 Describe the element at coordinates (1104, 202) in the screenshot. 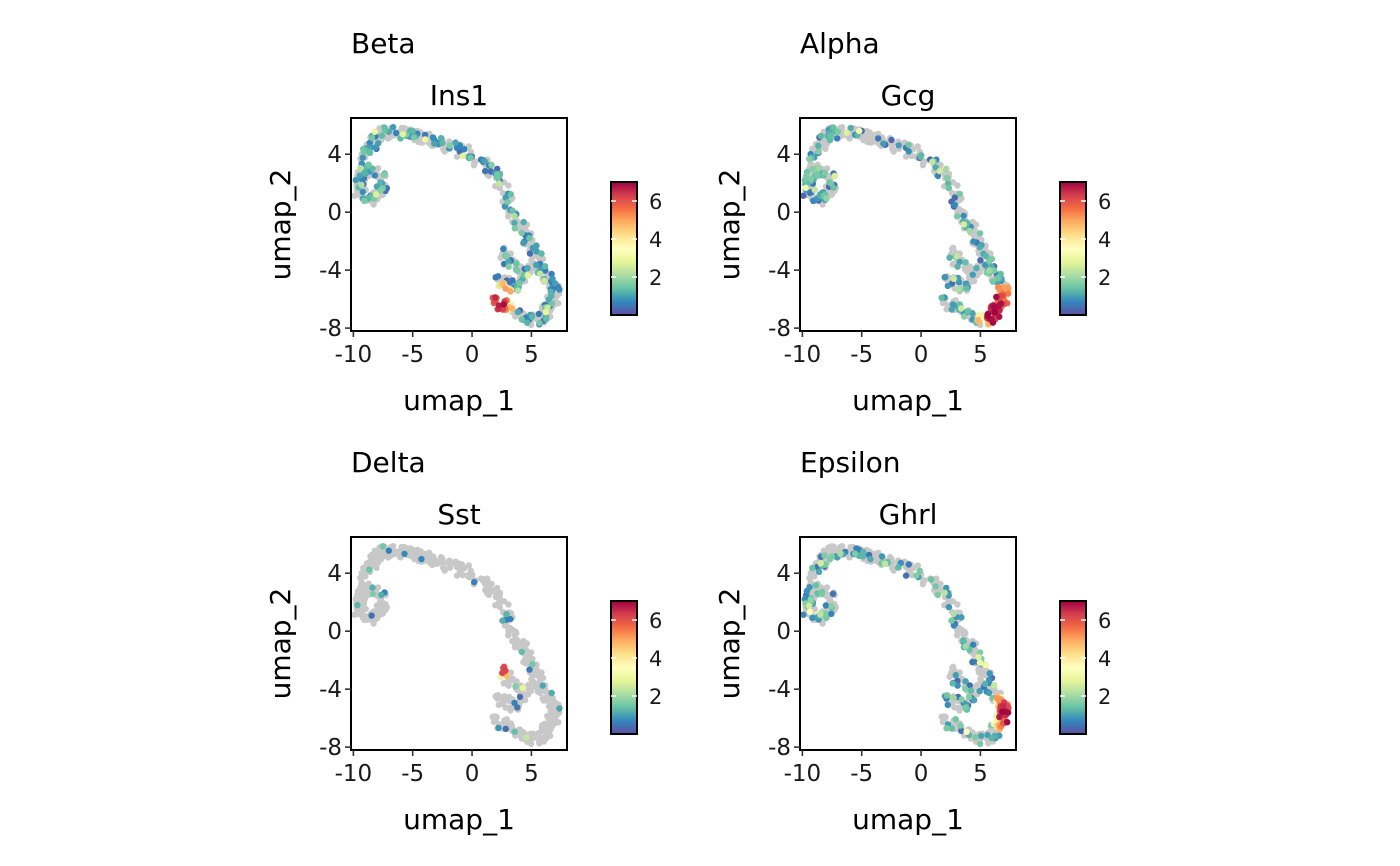

I see `colorbar-tick-label: 6` at that location.